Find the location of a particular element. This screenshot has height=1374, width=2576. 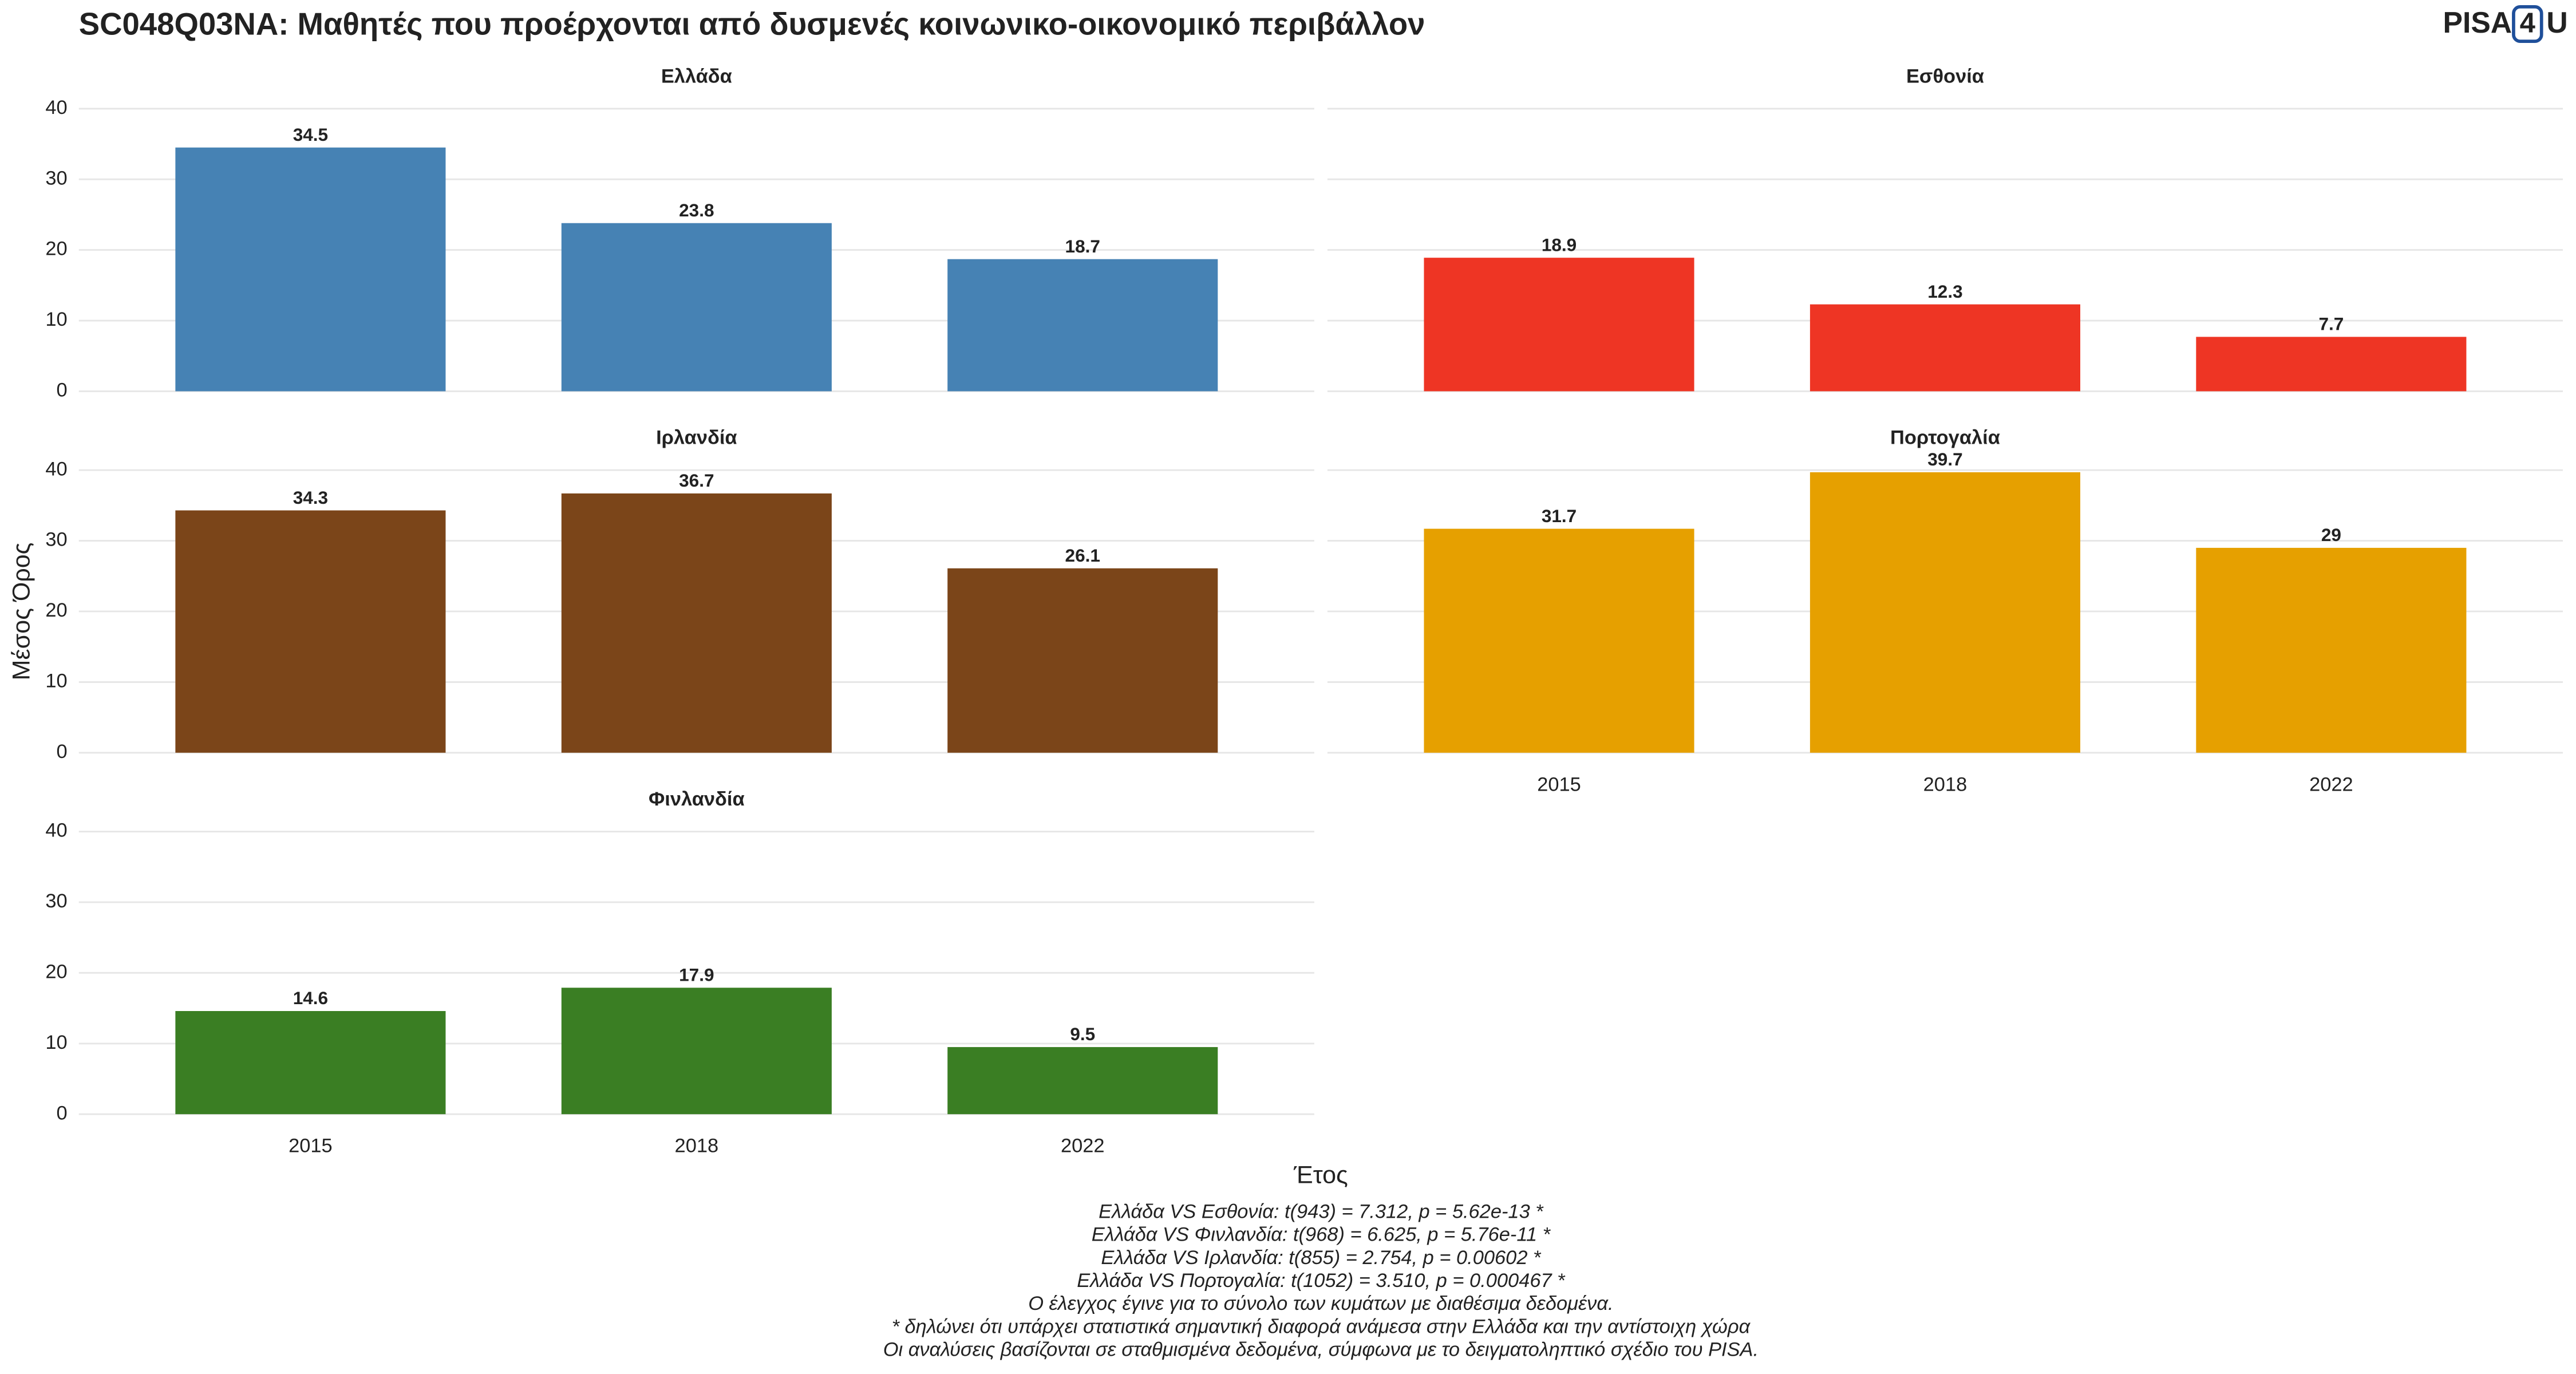

value-label: 34.3 is located at coordinates (310, 497).